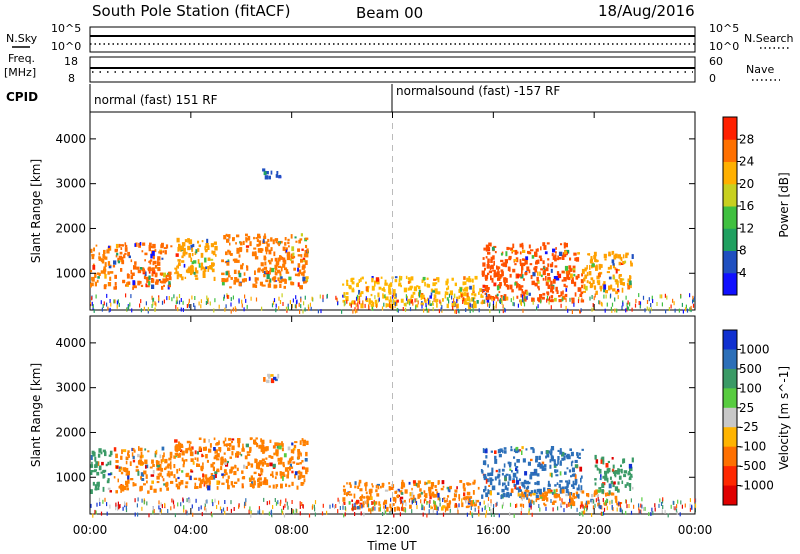 This screenshot has width=800, height=554. I want to click on power-colorbar-label: Power [dB], so click(784, 204).